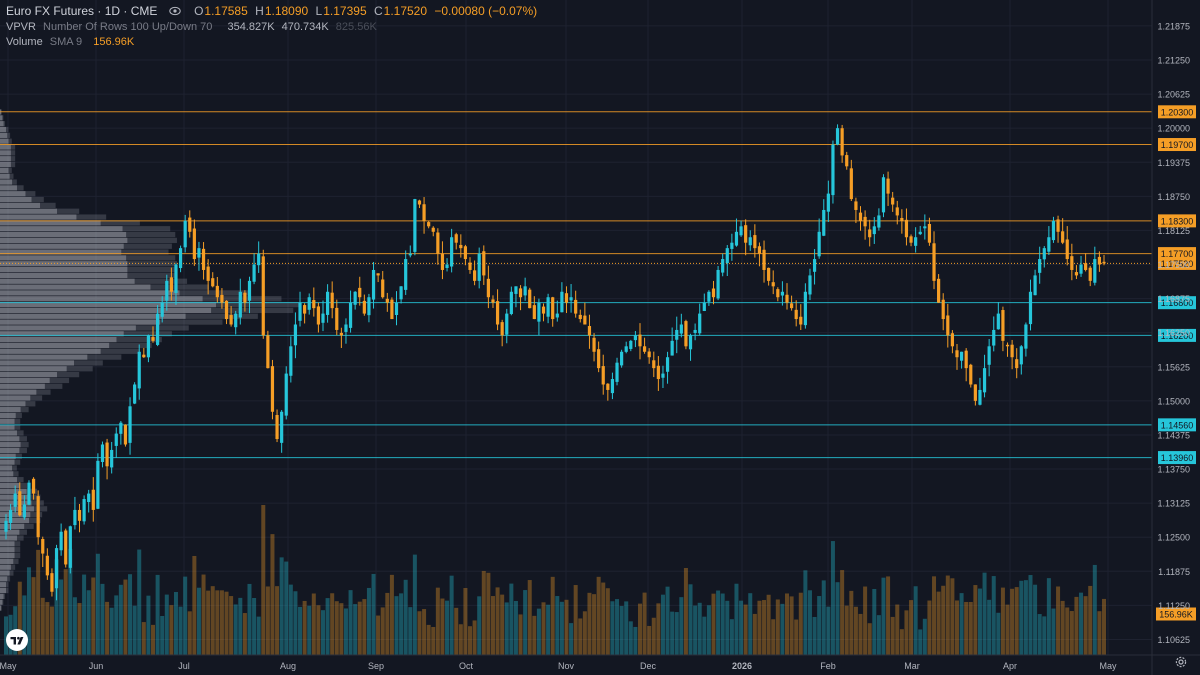 Image resolution: width=1200 pixels, height=675 pixels. I want to click on last-price-label: 1.17520, so click(1177, 264).